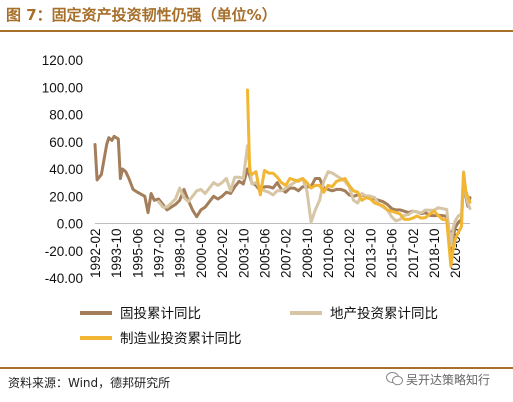 This screenshot has height=402, width=513. I want to click on footer-divider, so click(256, 368).